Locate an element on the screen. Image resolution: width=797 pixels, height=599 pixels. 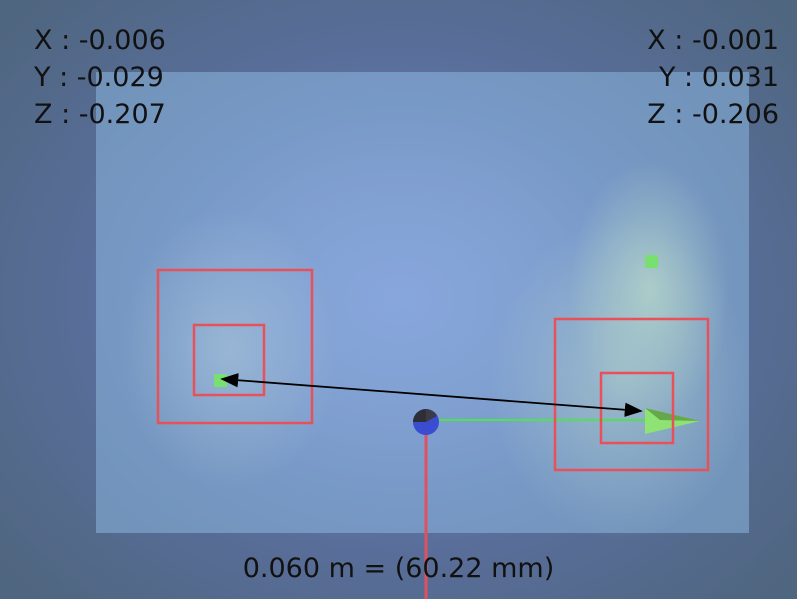
distance-meters-unit: m is located at coordinates (341, 568).